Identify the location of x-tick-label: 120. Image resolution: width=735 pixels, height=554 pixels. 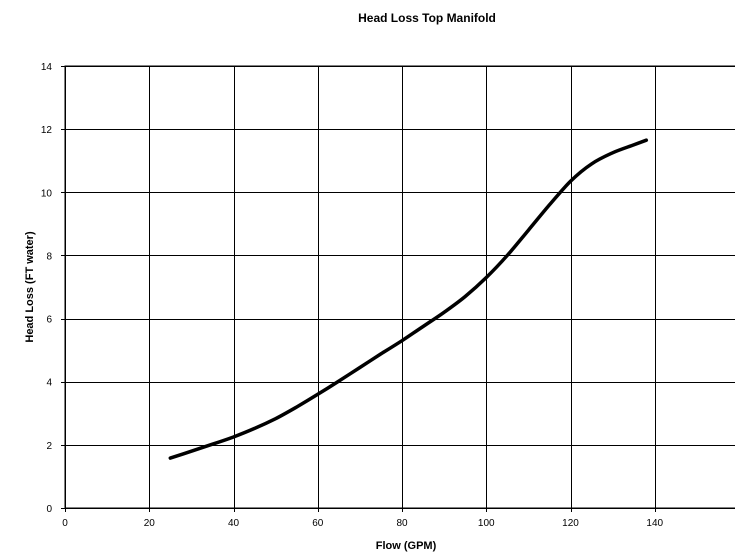
(570, 523).